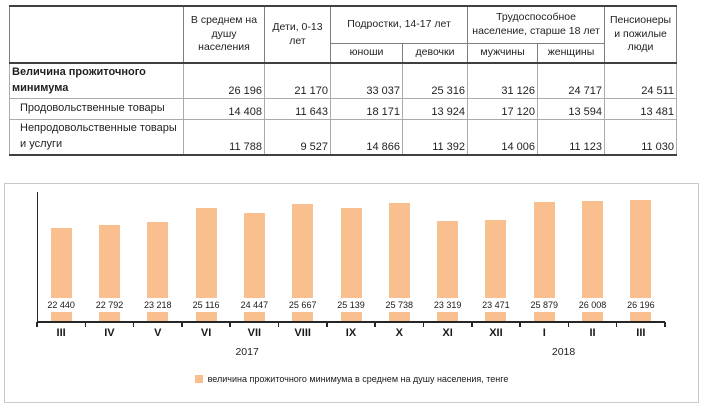  Describe the element at coordinates (399, 305) in the screenshot. I see `bar-value-label: 25 738` at that location.